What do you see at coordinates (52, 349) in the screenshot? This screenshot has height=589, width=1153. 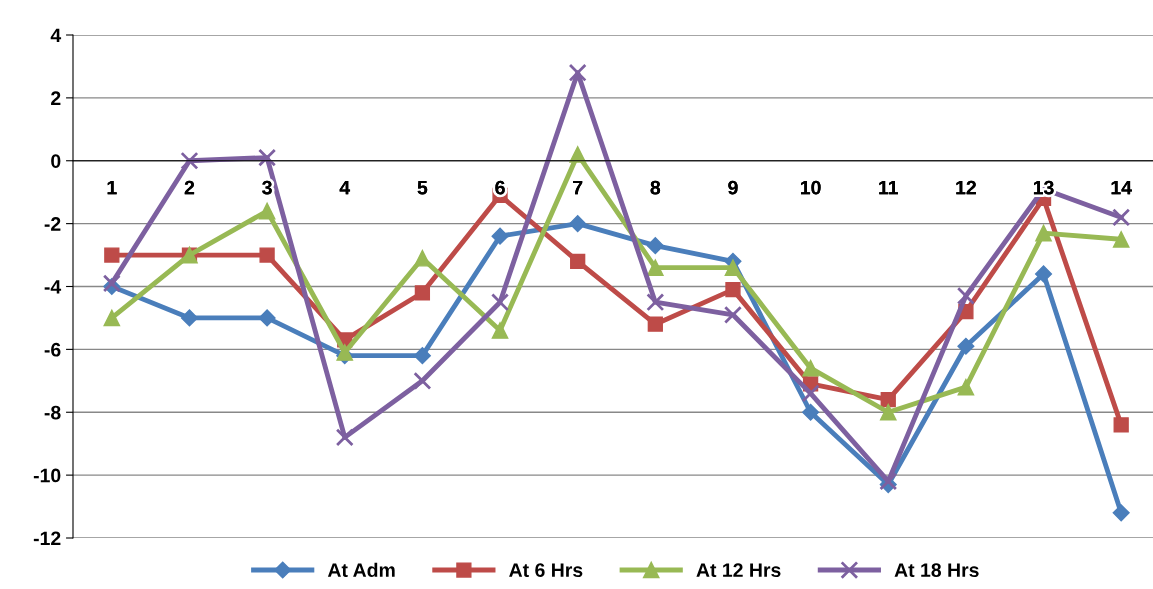 I see `y-tick-label: -6` at bounding box center [52, 349].